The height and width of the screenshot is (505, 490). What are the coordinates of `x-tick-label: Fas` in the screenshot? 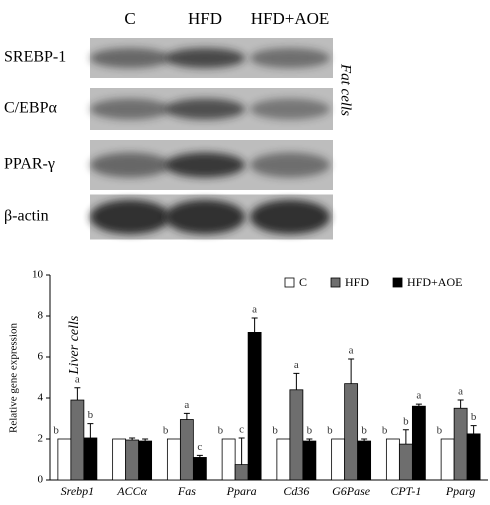 It's located at (186, 491).